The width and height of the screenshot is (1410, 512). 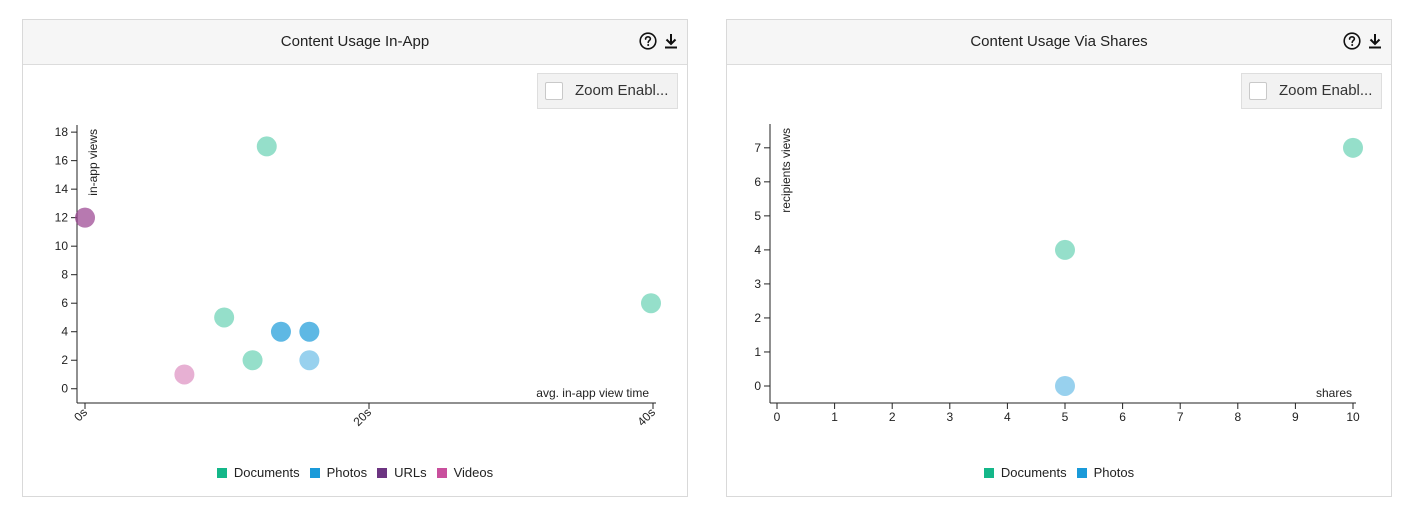 I want to click on y-tick-label: 12, so click(x=62, y=218).